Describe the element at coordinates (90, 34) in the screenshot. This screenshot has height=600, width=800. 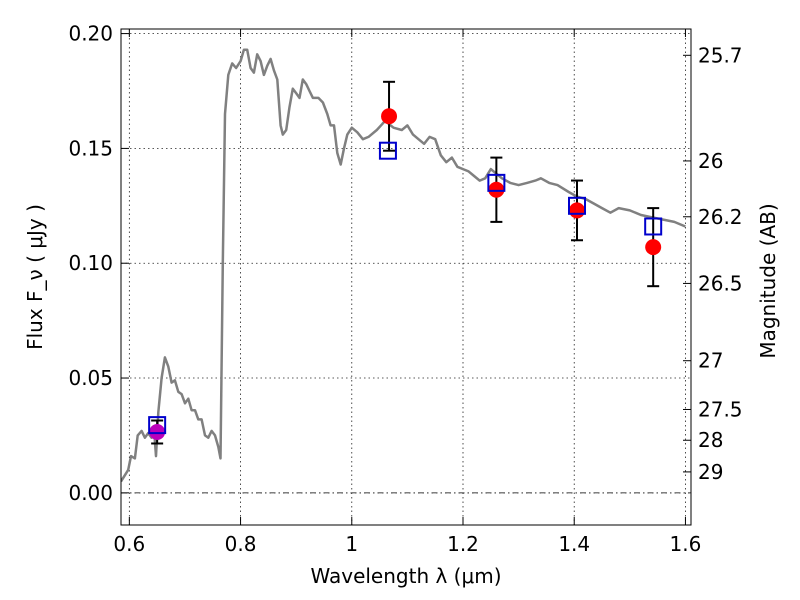
I see `y-tick-label: 0.20` at that location.